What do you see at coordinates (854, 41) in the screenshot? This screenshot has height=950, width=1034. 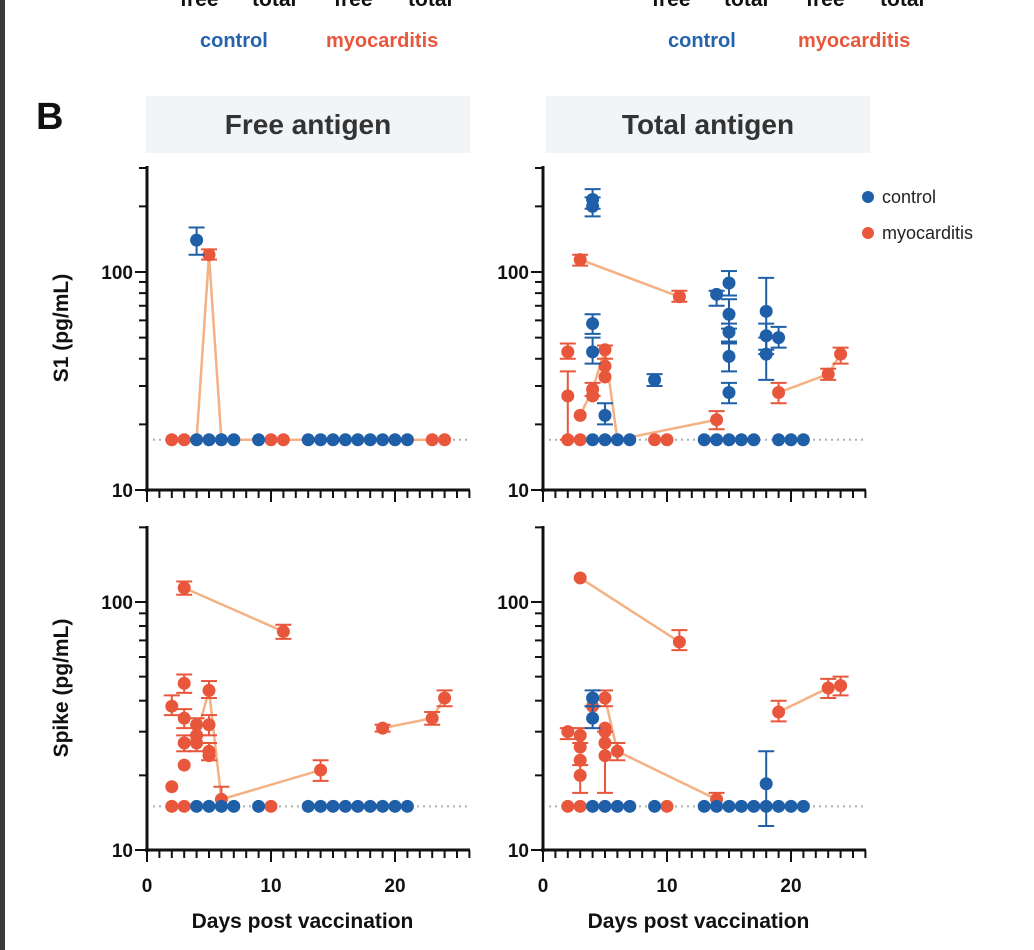 I see `group-label-myocarditis: myocarditis` at bounding box center [854, 41].